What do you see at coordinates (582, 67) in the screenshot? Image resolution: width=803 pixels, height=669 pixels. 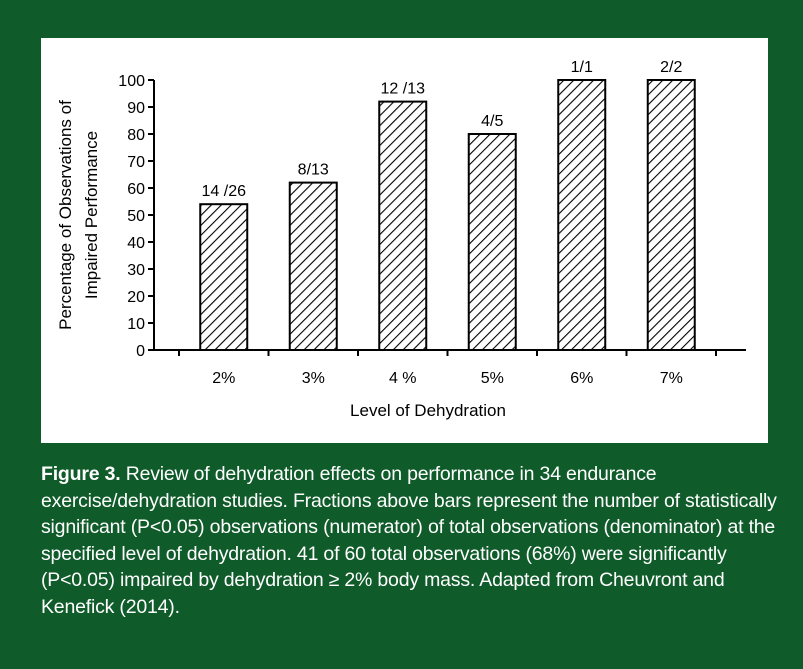 I see `bar-value-label: 1/1` at bounding box center [582, 67].